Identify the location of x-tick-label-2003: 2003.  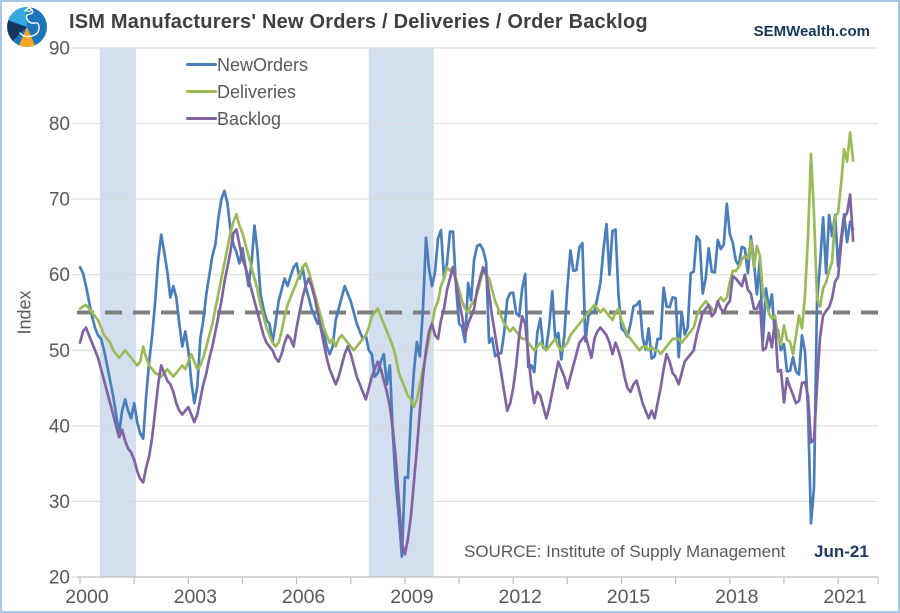
(195, 597).